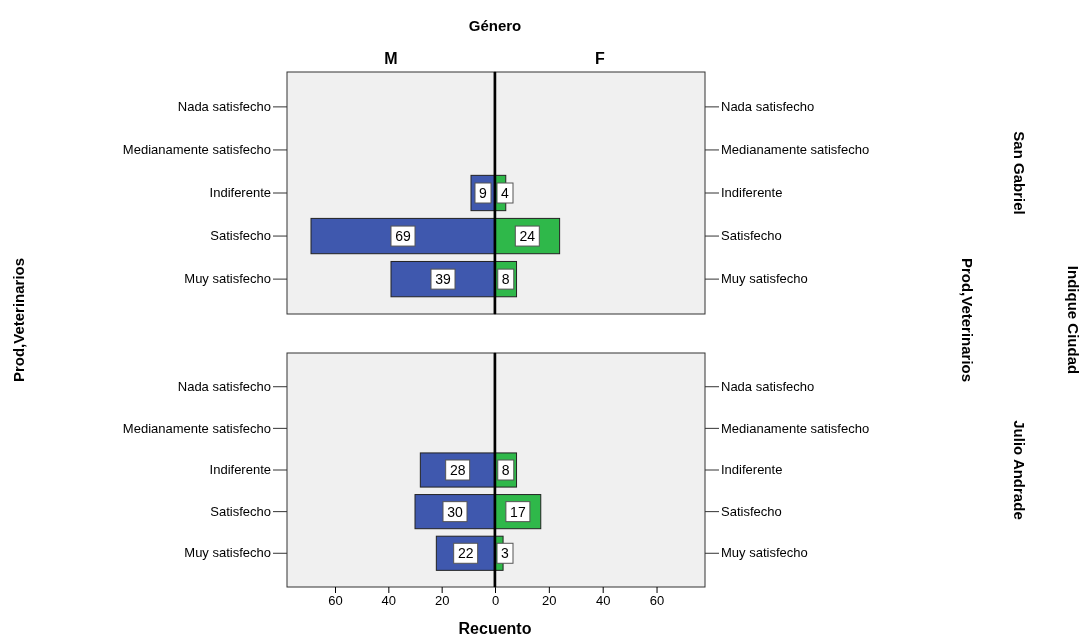  Describe the element at coordinates (527, 236) in the screenshot. I see `data-label: 24` at that location.